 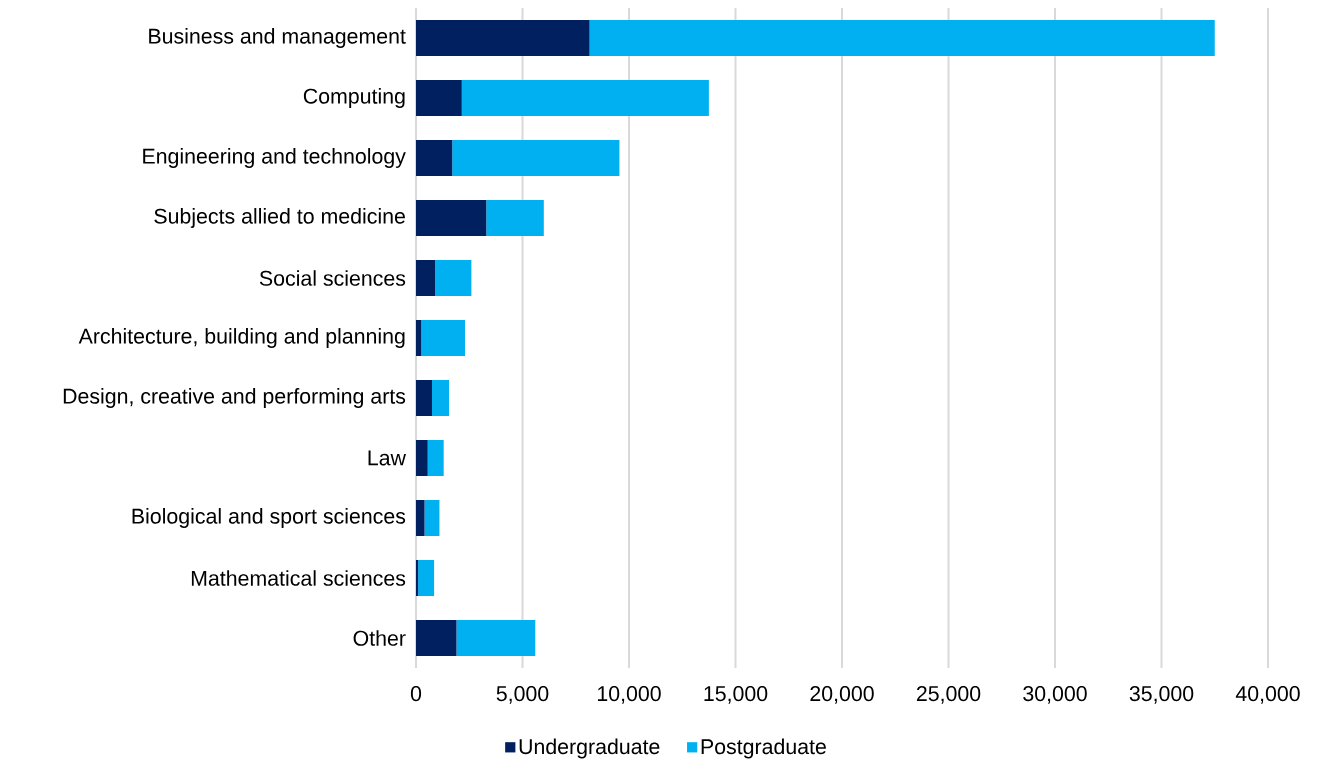 What do you see at coordinates (1055, 695) in the screenshot?
I see `x-tick-label: 30,000` at bounding box center [1055, 695].